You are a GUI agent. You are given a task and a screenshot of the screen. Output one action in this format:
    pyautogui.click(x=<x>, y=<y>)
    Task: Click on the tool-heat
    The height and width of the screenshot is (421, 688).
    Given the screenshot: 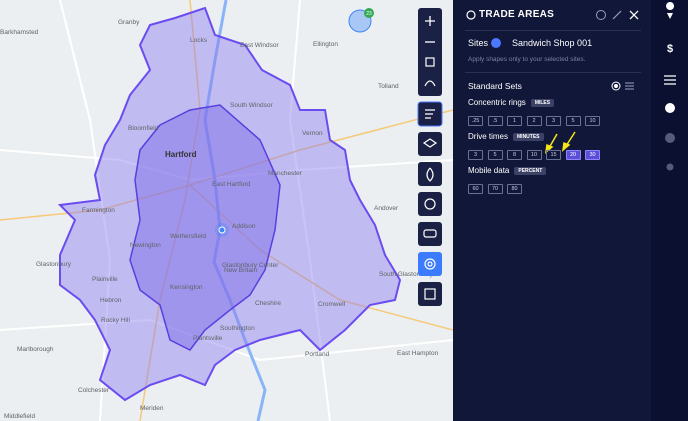 What is the action you would take?
    pyautogui.click(x=430, y=174)
    